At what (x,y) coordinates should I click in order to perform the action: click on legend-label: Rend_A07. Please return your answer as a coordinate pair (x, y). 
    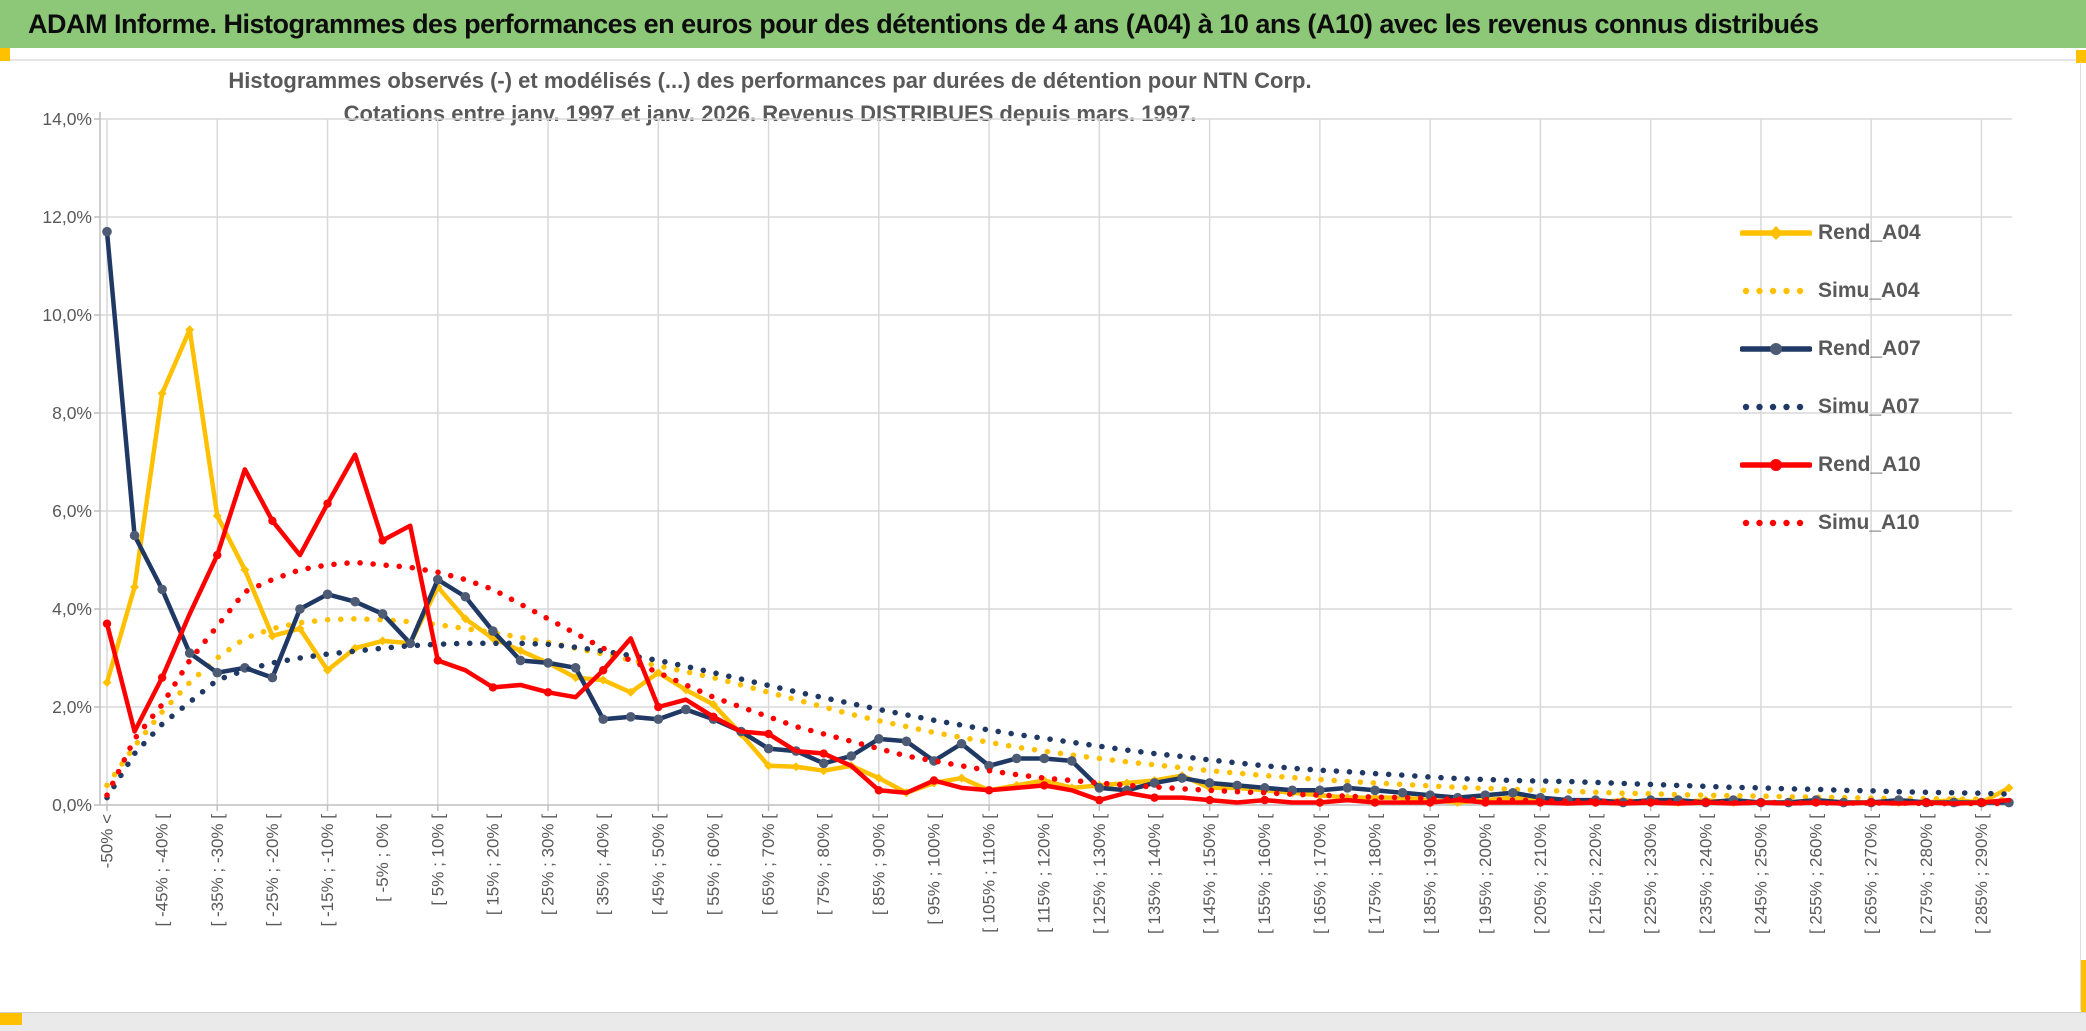
    Looking at the image, I should click on (1869, 348).